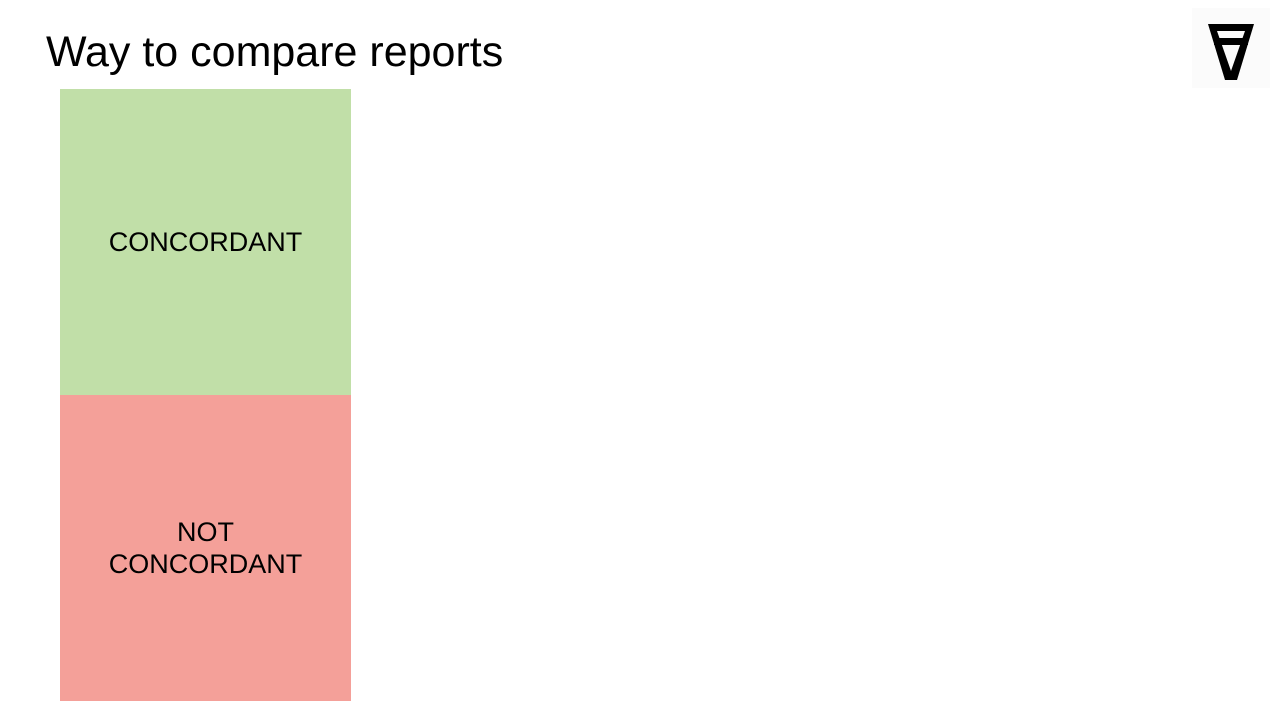 The height and width of the screenshot is (720, 1280). I want to click on inverted-a-logo-icon, so click(1231, 52).